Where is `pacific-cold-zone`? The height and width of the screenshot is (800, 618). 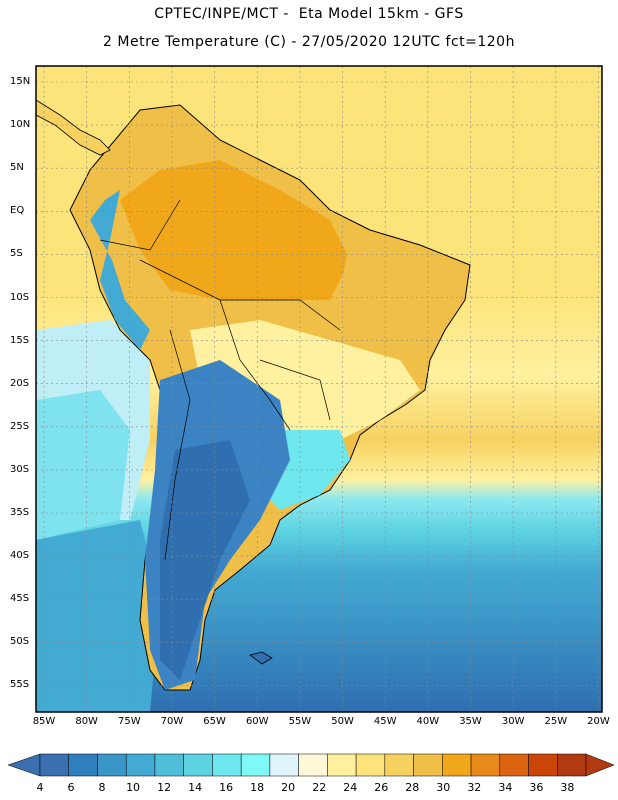 pacific-cold-zone is located at coordinates (83, 465).